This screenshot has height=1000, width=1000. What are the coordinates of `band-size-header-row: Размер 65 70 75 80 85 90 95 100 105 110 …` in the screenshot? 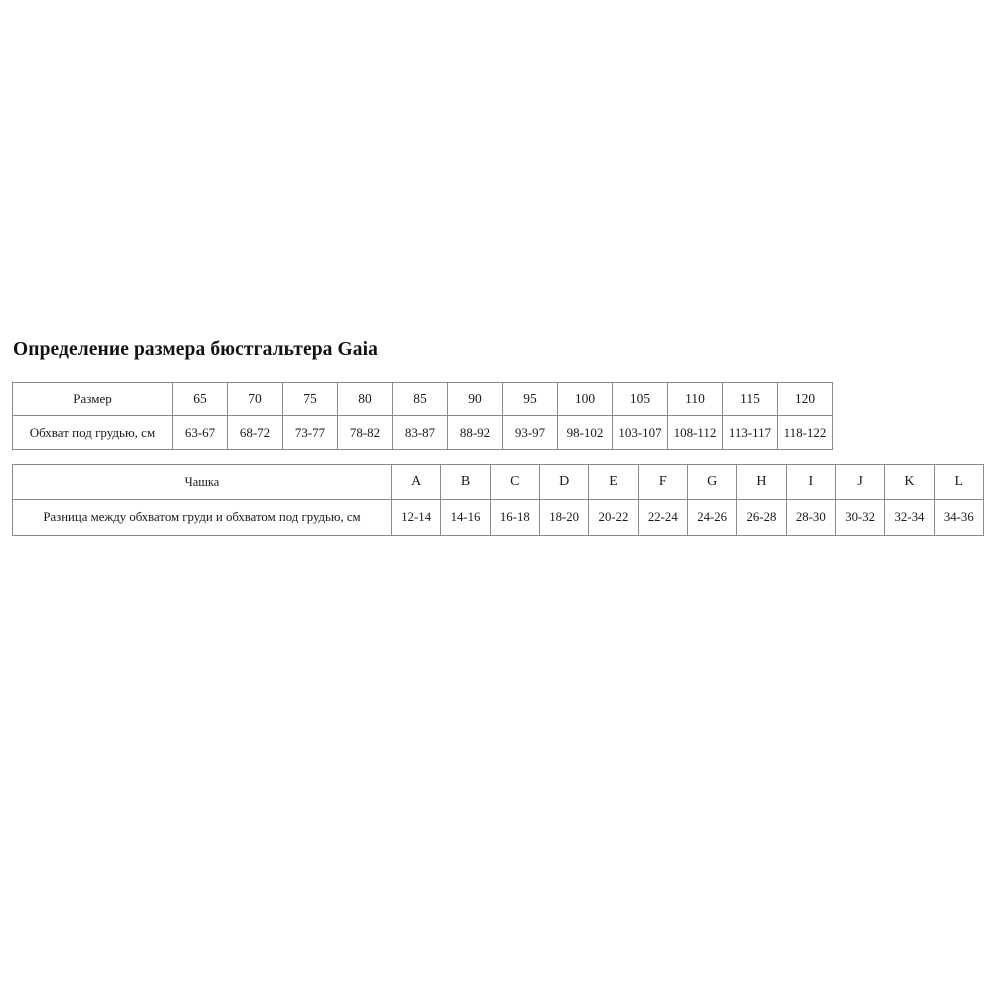 It's located at (422, 399).